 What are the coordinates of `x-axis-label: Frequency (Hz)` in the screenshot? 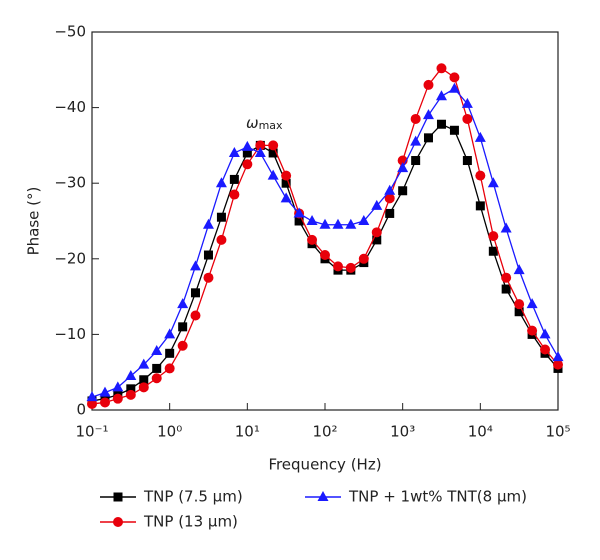 It's located at (324, 465).